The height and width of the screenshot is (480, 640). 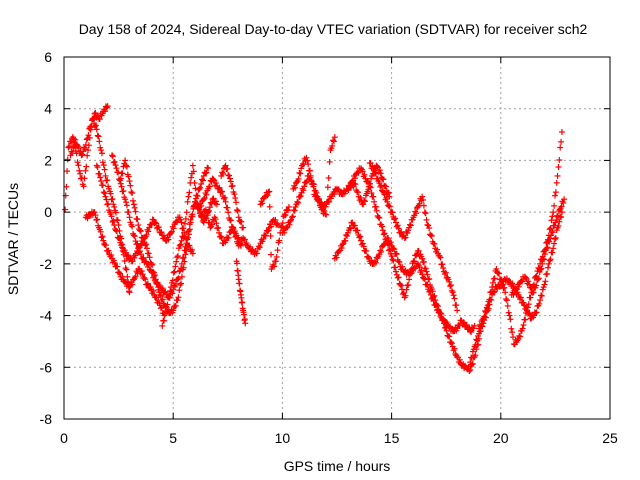 I want to click on y-tick-label: 6, so click(x=48, y=57).